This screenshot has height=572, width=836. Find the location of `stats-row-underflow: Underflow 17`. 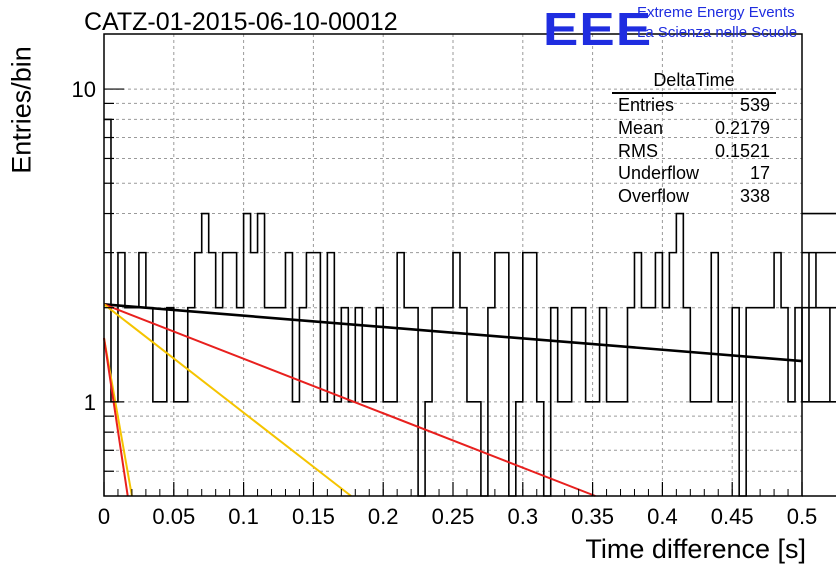

stats-row-underflow: Underflow 17 is located at coordinates (694, 173).